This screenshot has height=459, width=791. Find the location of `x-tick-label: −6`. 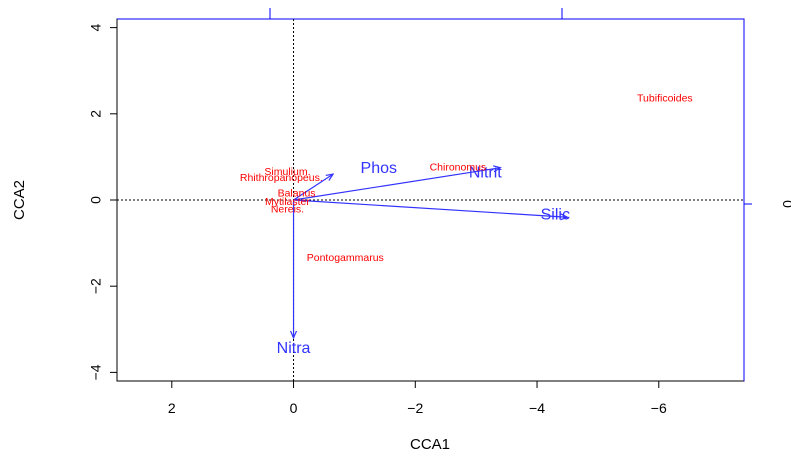

x-tick-label: −6 is located at coordinates (659, 408).